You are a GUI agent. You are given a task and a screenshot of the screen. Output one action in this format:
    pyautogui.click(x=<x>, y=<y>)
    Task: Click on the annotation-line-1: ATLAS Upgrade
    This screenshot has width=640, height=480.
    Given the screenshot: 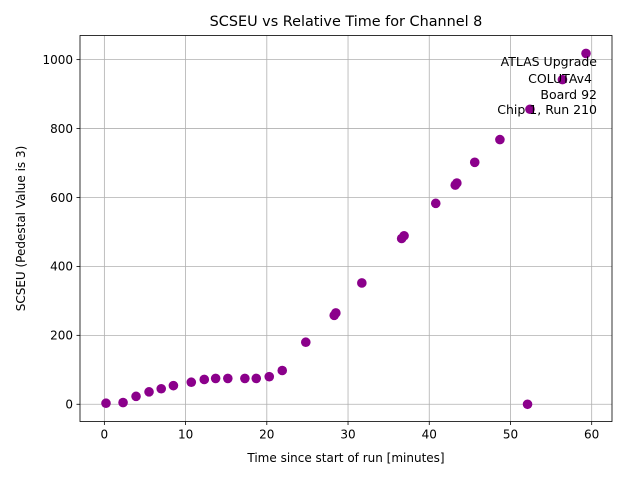 What is the action you would take?
    pyautogui.click(x=549, y=61)
    